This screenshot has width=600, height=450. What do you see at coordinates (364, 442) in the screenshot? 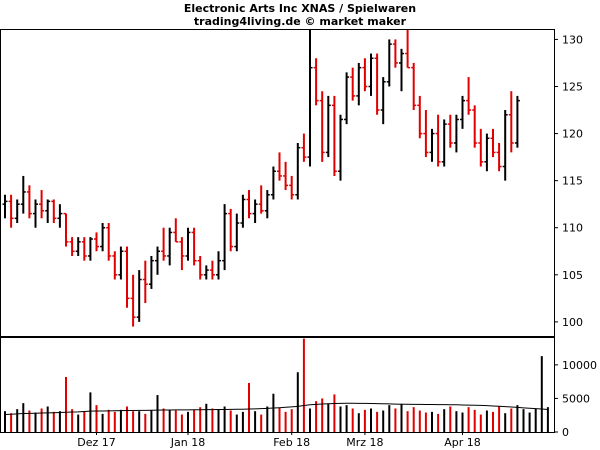
I see `time-tick-label: Mrz 18` at bounding box center [364, 442].